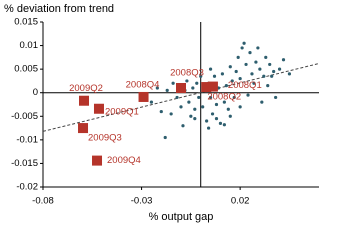 This screenshot has height=240, width=338. What do you see at coordinates (224, 97) in the screenshot?
I see `point-label: 2008Q2` at bounding box center [224, 97].